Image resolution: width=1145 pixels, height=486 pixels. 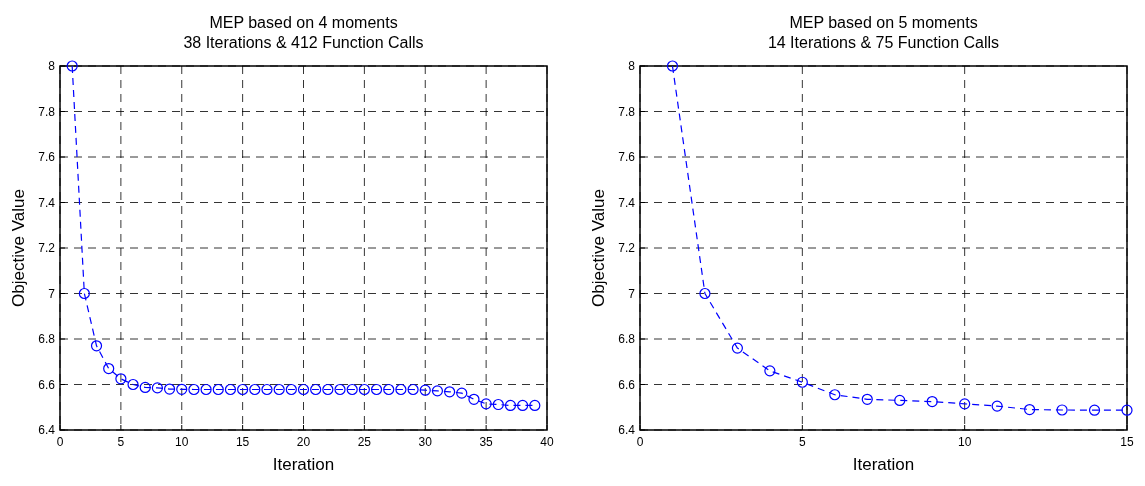 I want to click on x-tick-label: 40, so click(x=547, y=442).